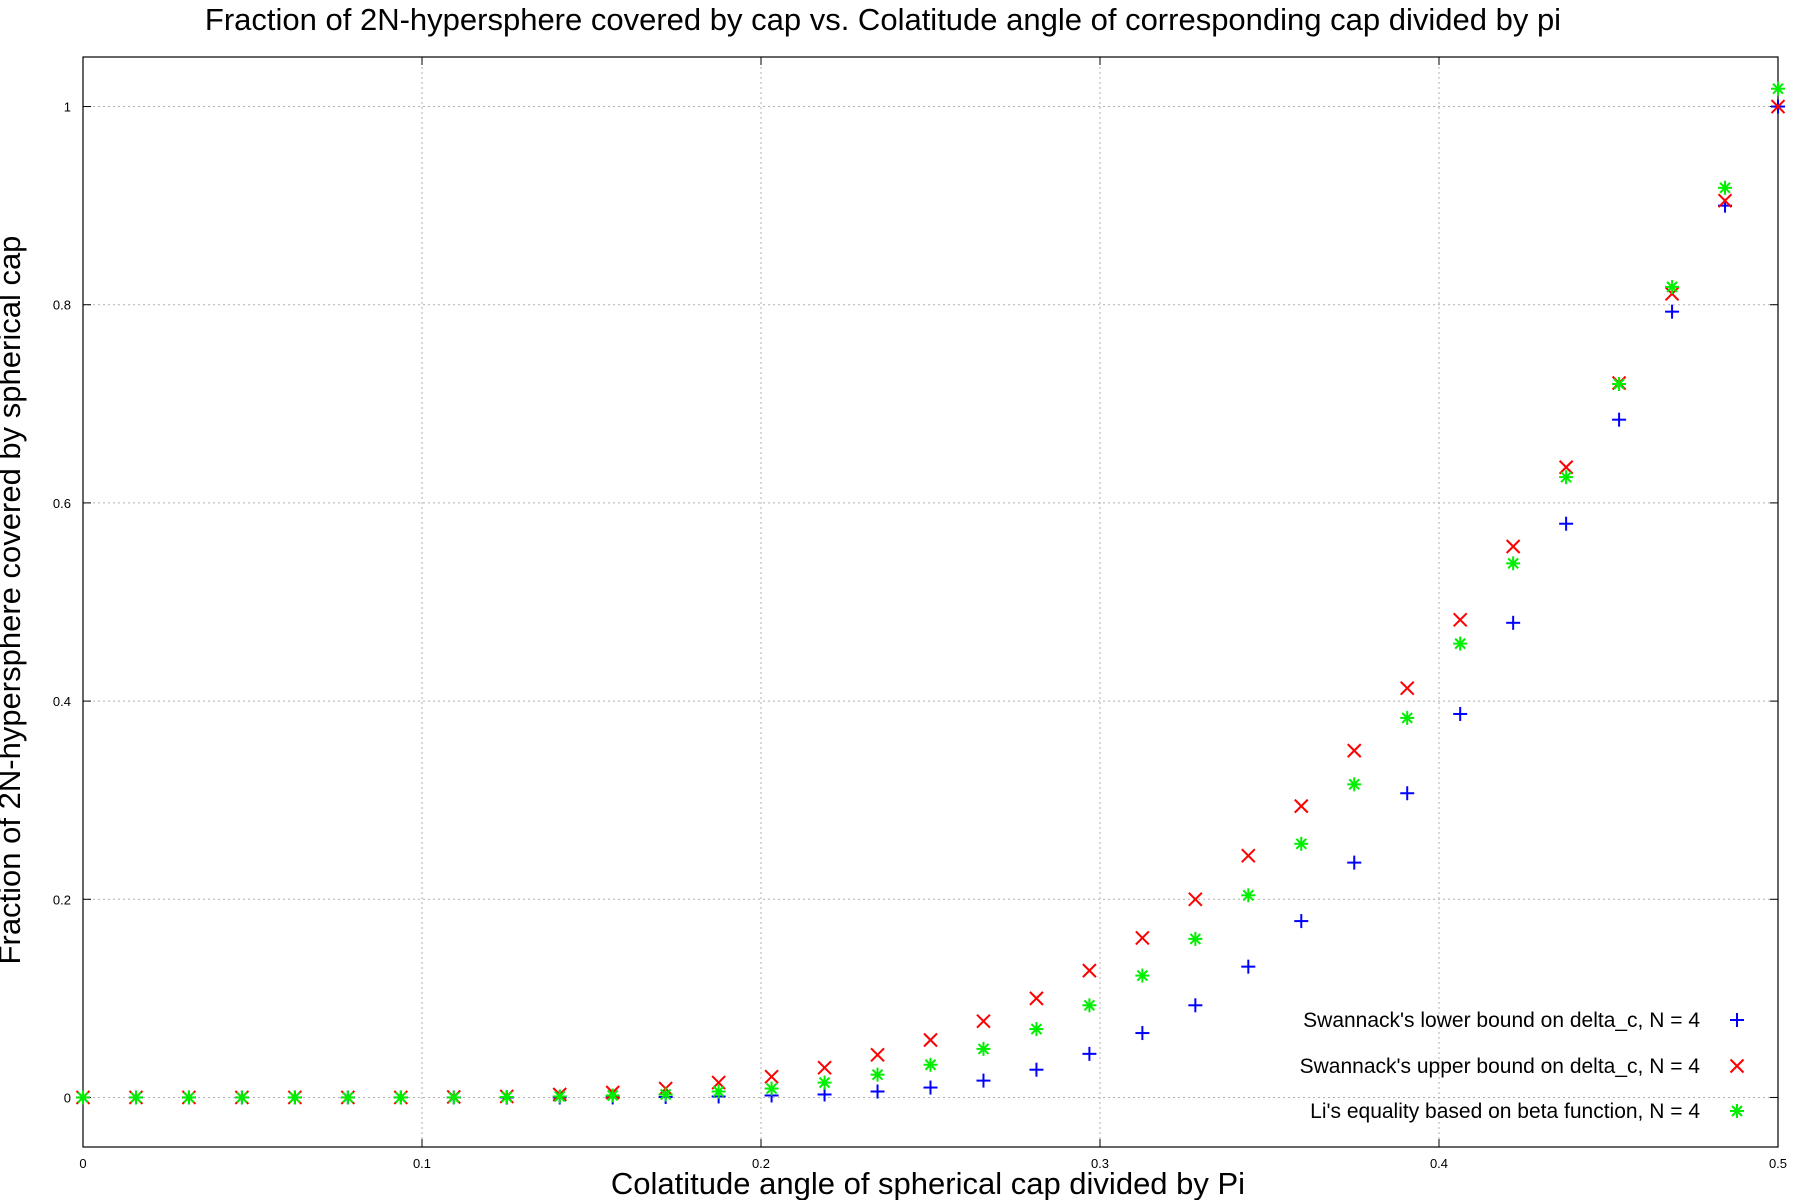  I want to click on x-tick-label: 0.5, so click(1778, 1163).